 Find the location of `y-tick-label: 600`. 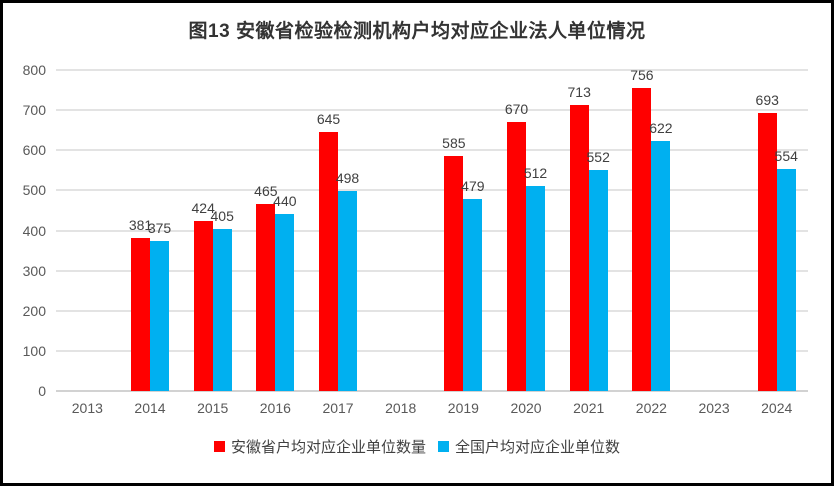

y-tick-label: 600 is located at coordinates (34, 150).